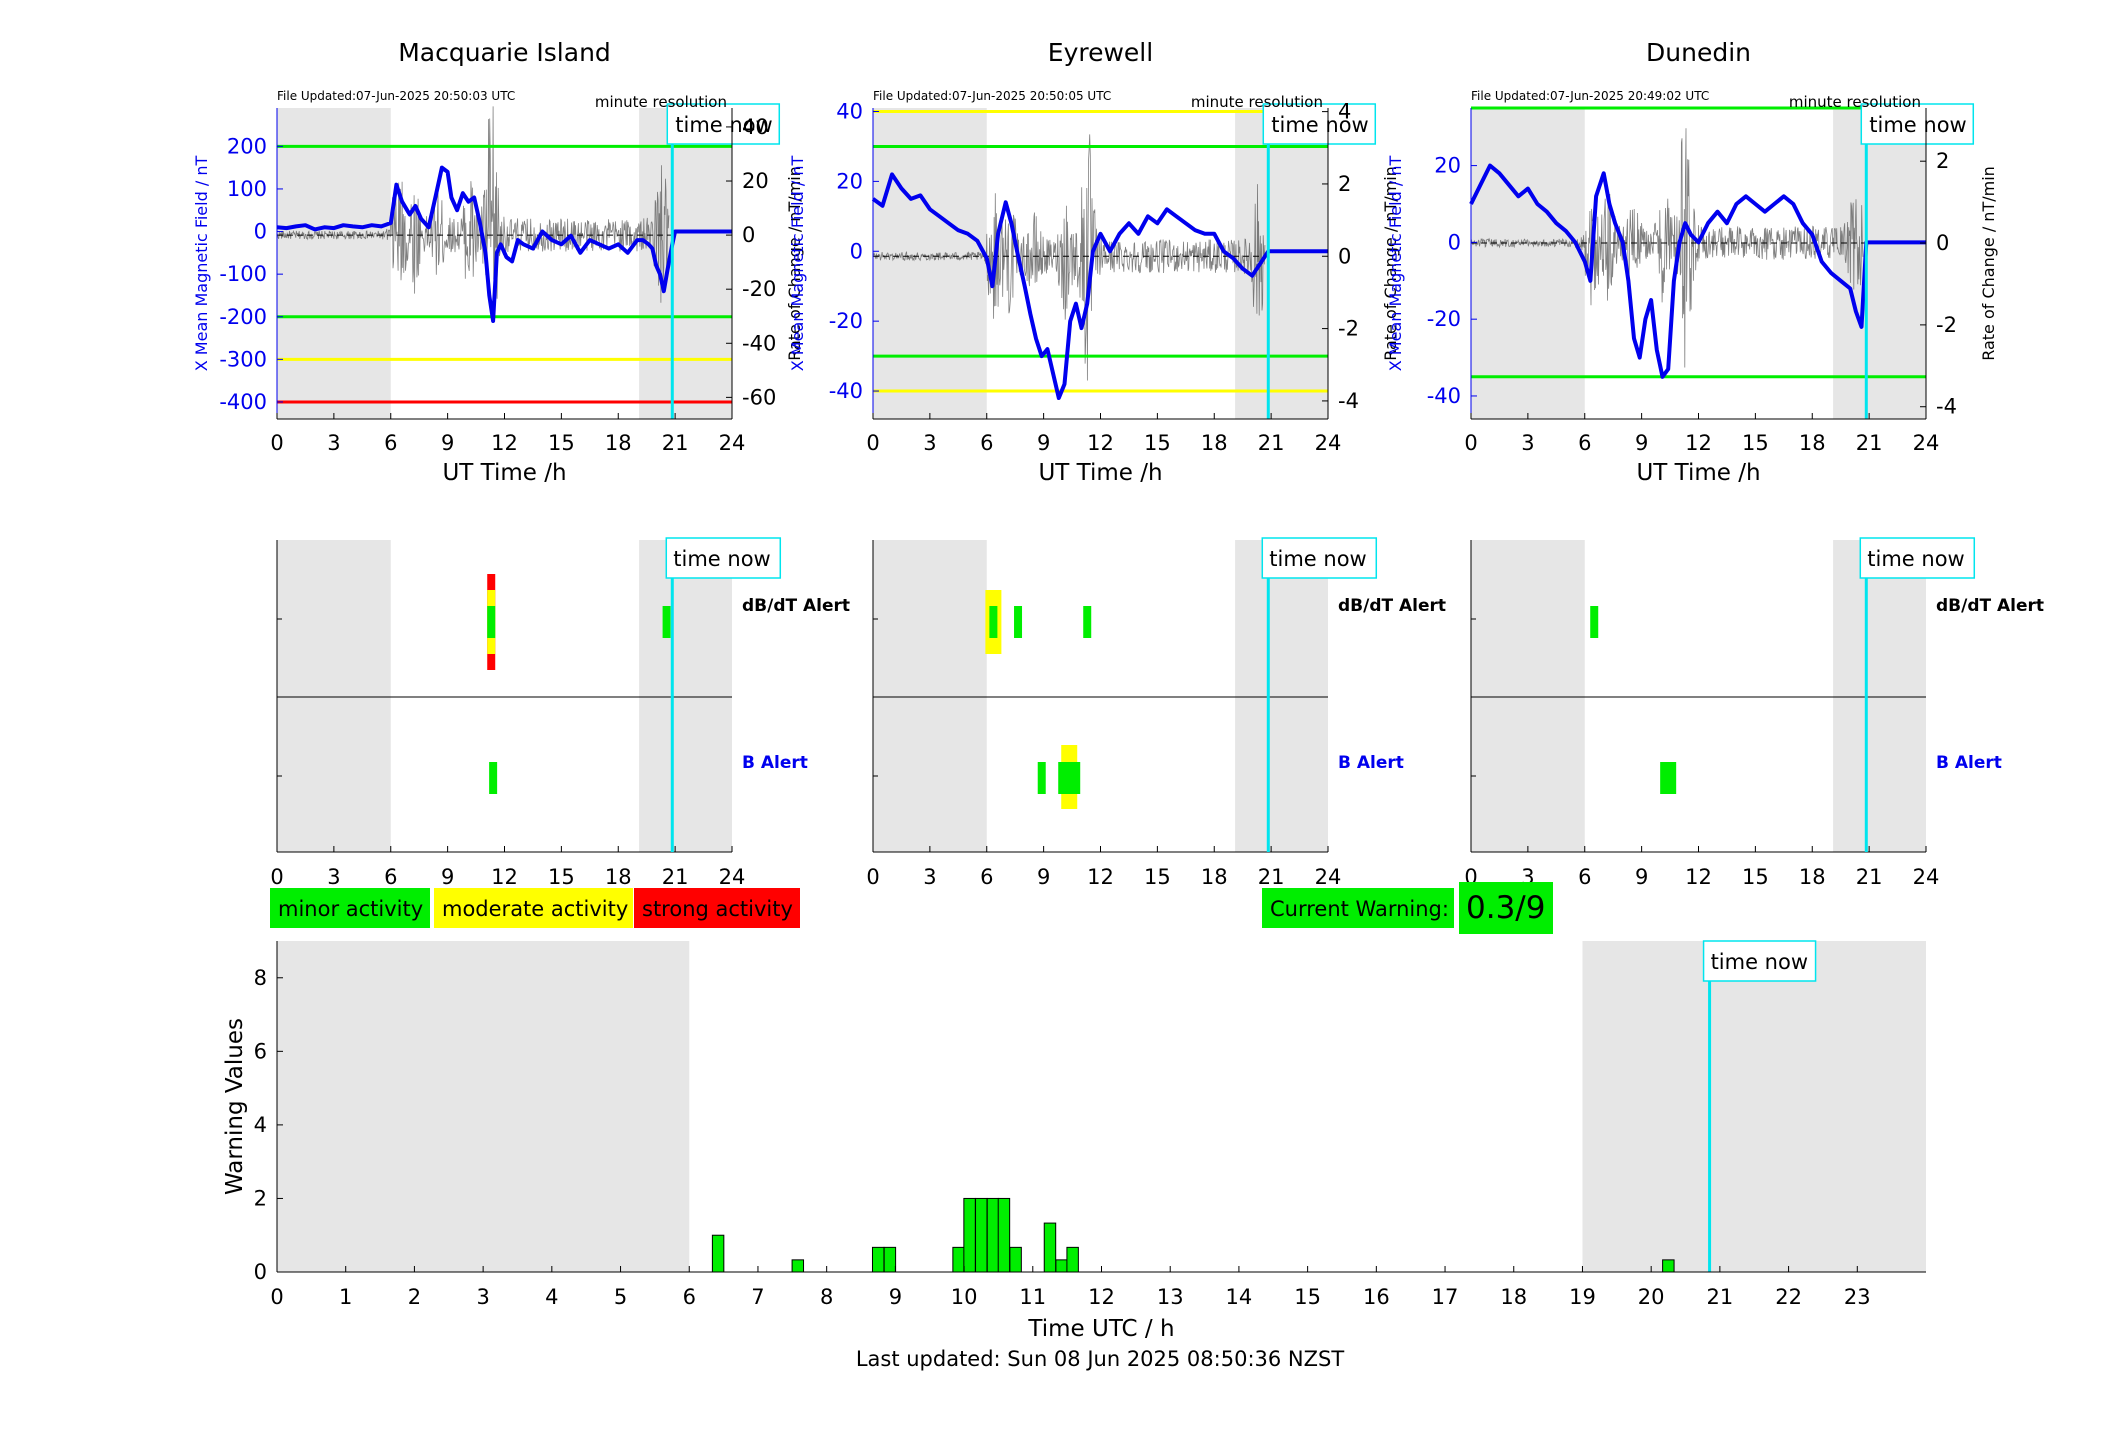 The width and height of the screenshot is (2117, 1437). I want to click on rate-of-change-trace, so click(1069, 257).